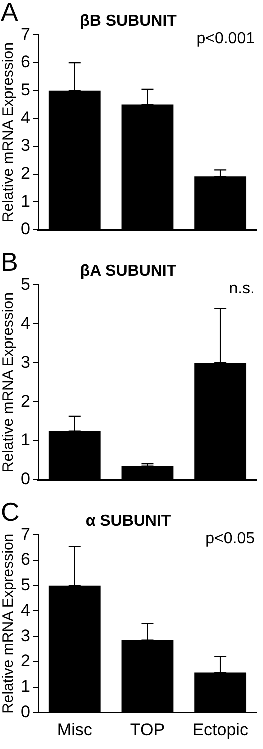  I want to click on annotation: p<0.05, so click(231, 539).